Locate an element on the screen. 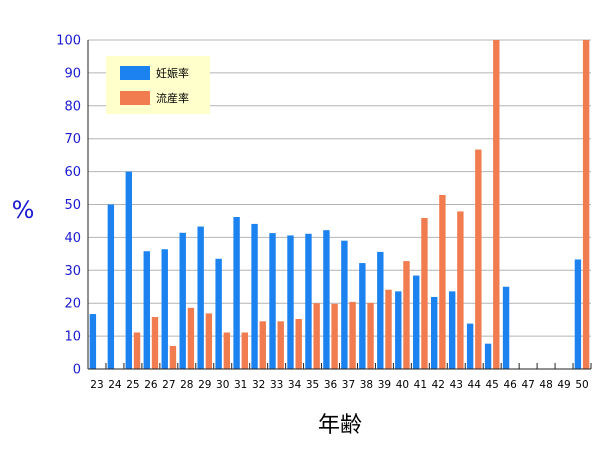 Image resolution: width=605 pixels, height=450 pixels. legend: 妊娠率 流産率 is located at coordinates (158, 85).